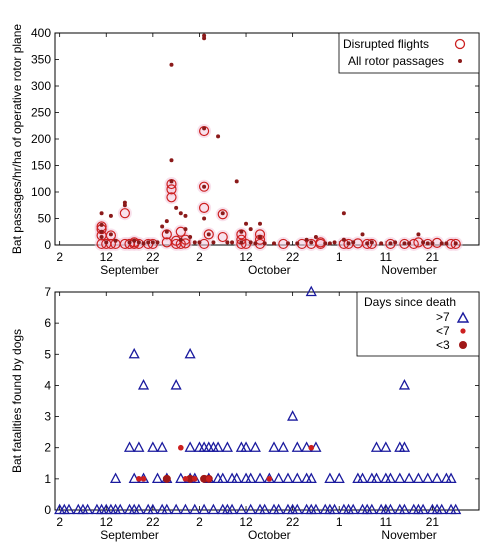 The image size is (495, 550). What do you see at coordinates (45, 219) in the screenshot?
I see `y-tick-label: 50` at bounding box center [45, 219].